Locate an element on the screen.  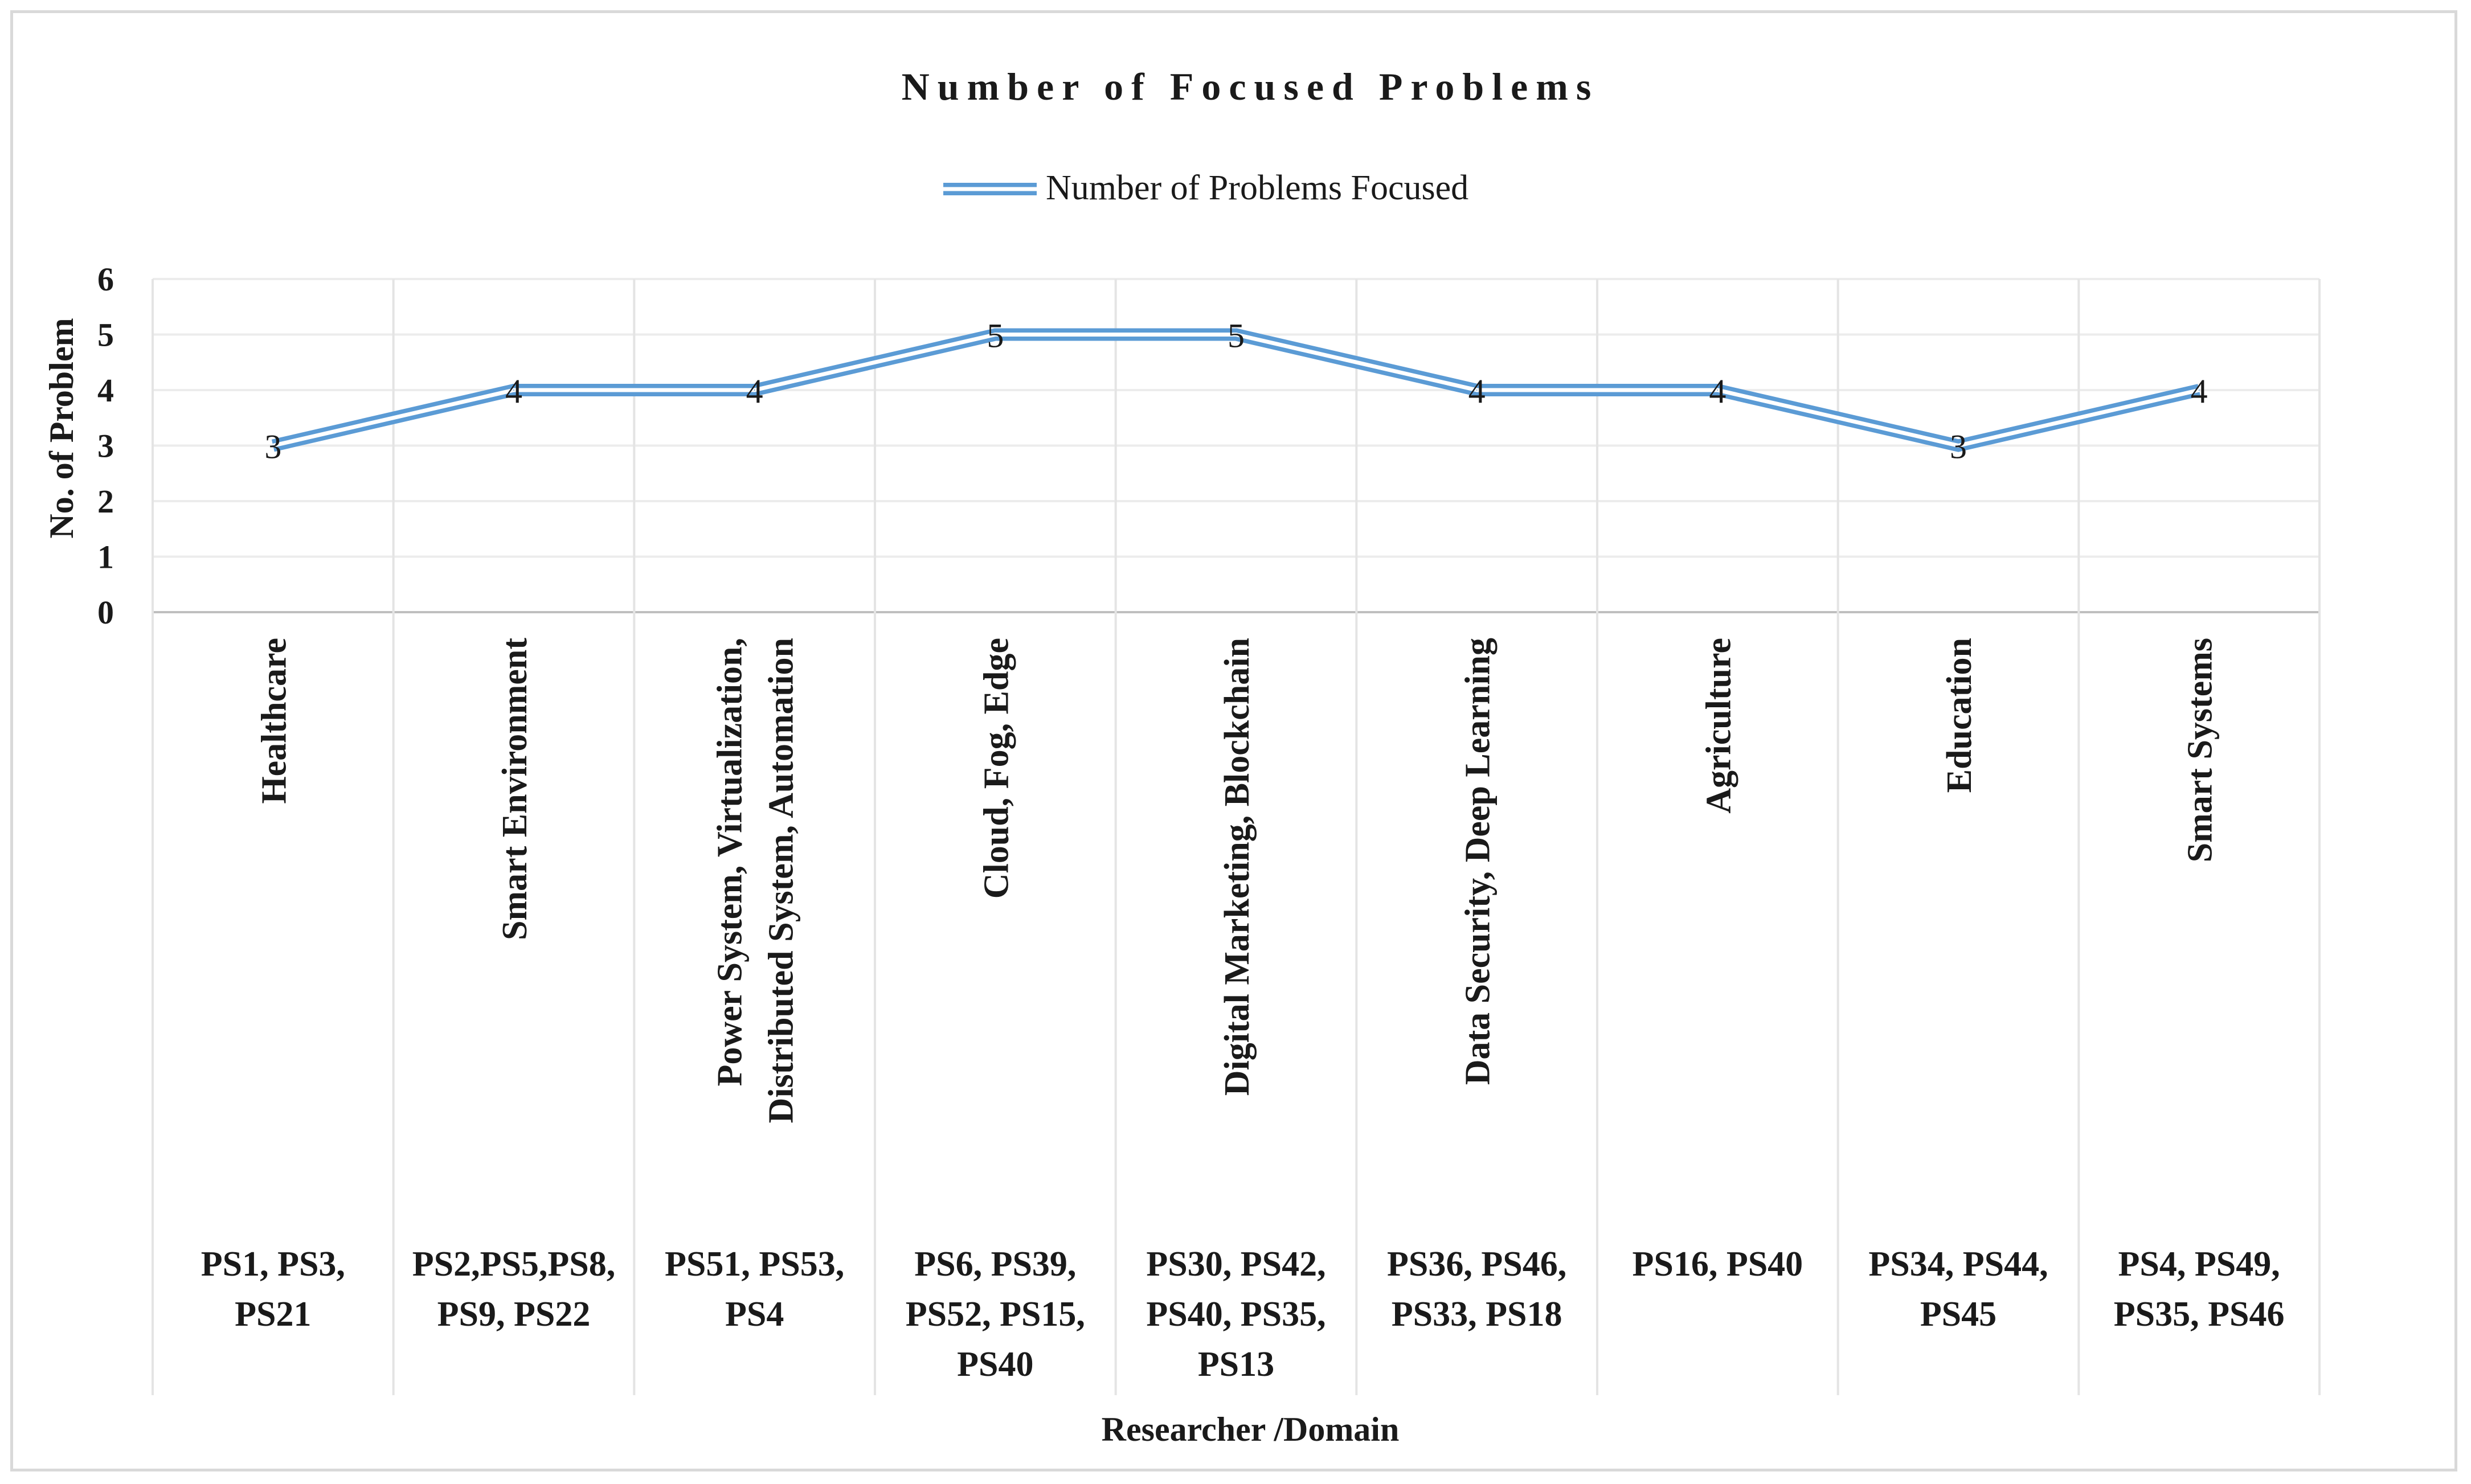
category-label: Smart Systems is located at coordinates (2200, 750).